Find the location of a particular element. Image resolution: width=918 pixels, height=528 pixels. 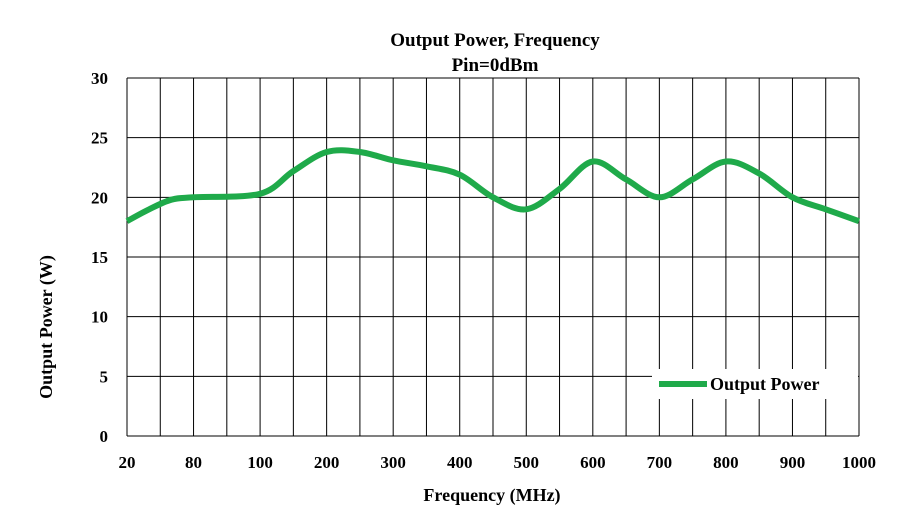

x-tick-label: 700 is located at coordinates (660, 462).